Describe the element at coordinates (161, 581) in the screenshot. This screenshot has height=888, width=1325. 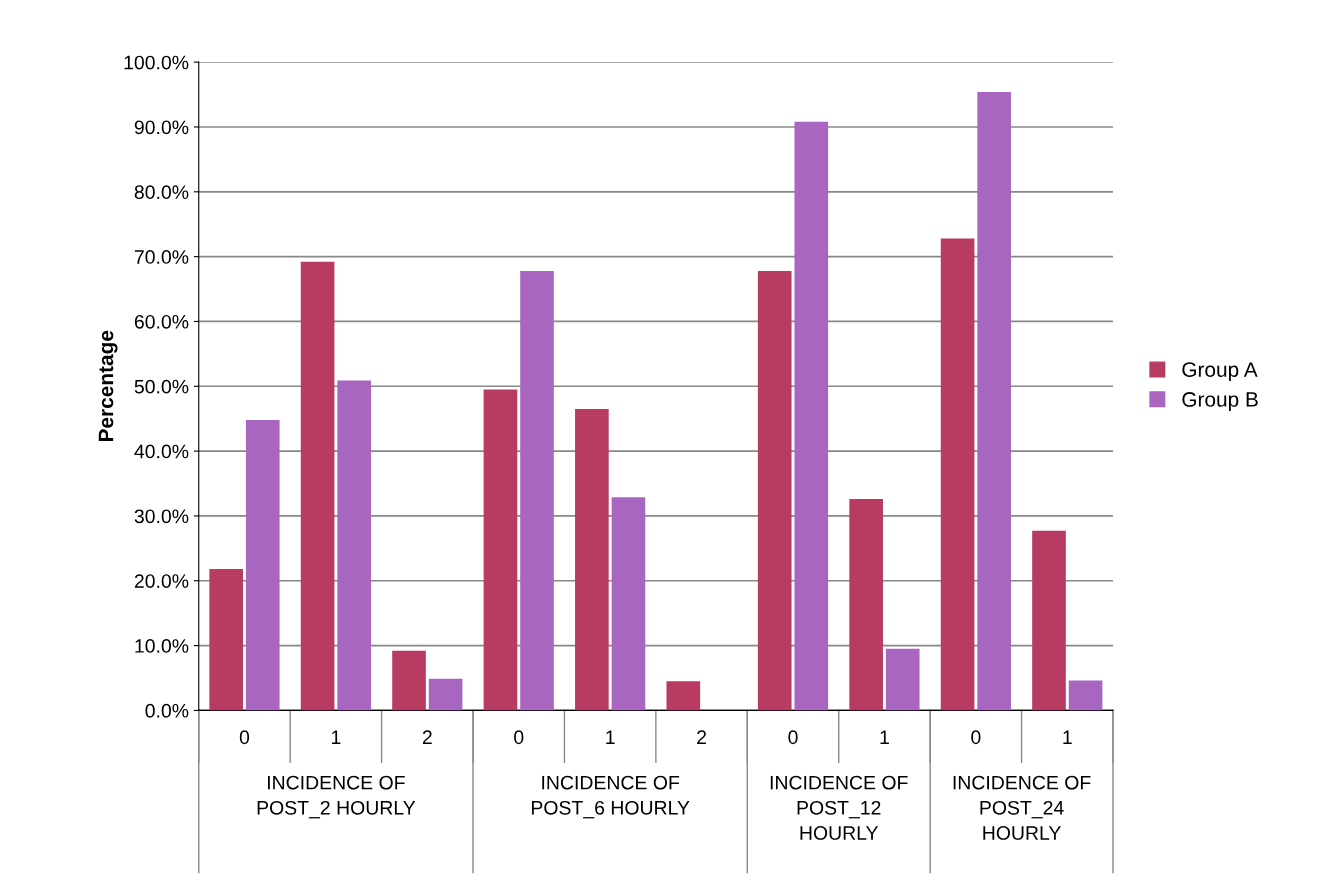
I see `y-tick-label: 20.0%` at that location.